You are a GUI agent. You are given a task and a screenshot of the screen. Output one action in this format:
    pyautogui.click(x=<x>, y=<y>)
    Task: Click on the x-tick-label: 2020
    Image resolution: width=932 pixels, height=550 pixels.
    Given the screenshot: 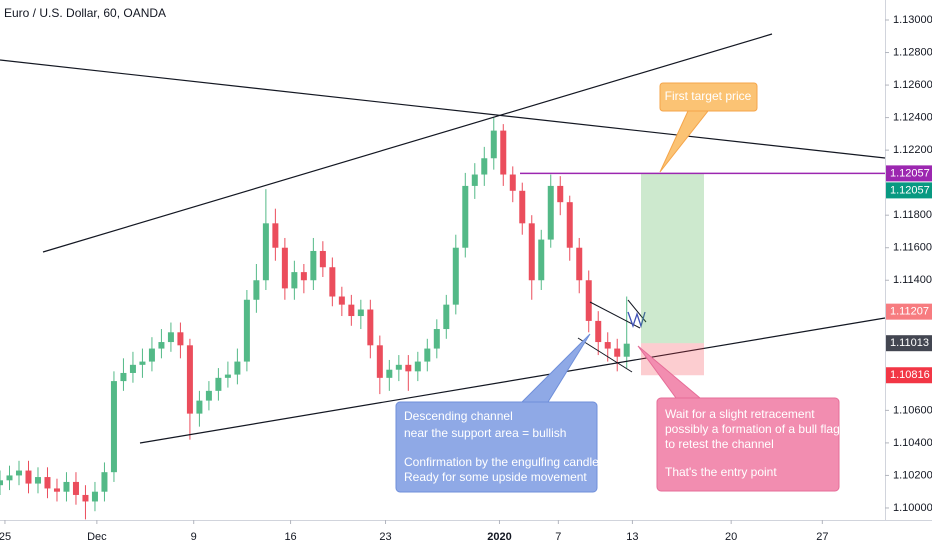 What is the action you would take?
    pyautogui.click(x=499, y=537)
    